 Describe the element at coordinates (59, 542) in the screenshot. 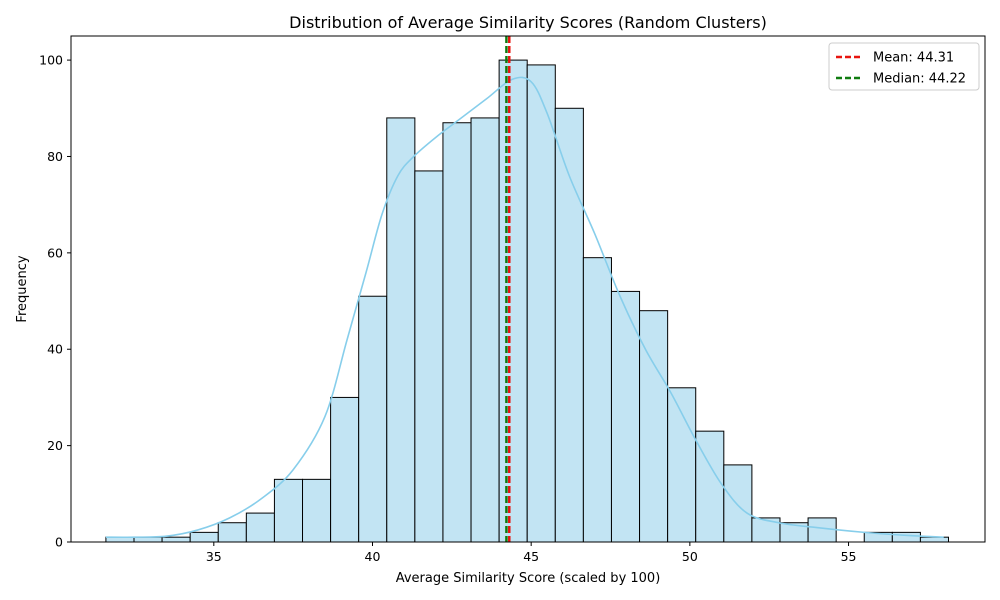

I see `y-tick-label: 0` at that location.